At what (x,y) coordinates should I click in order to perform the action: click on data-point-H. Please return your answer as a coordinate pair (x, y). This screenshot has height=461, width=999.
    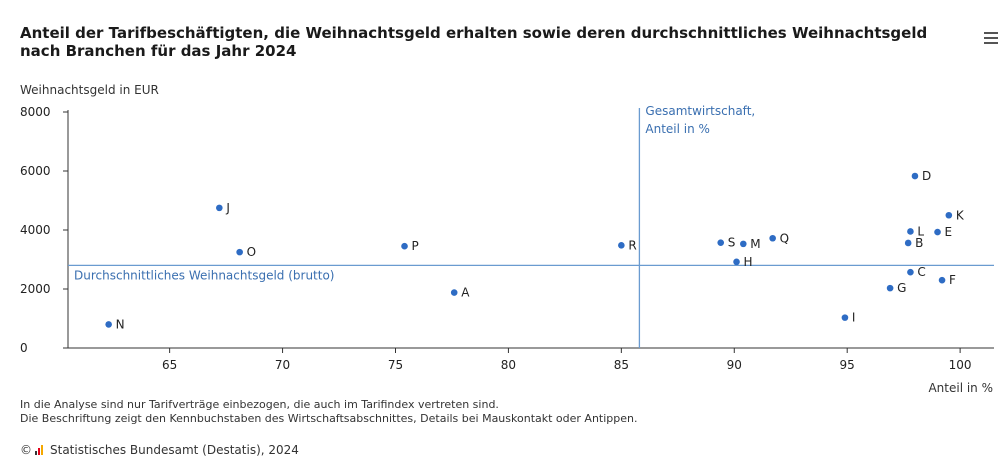
    Looking at the image, I should click on (736, 262).